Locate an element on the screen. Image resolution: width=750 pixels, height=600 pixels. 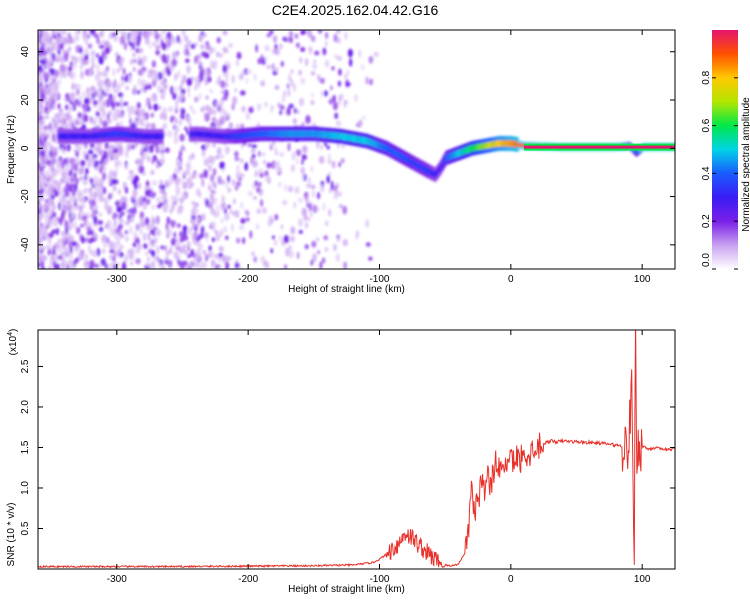
colorbar-gradient is located at coordinates (725, 149).